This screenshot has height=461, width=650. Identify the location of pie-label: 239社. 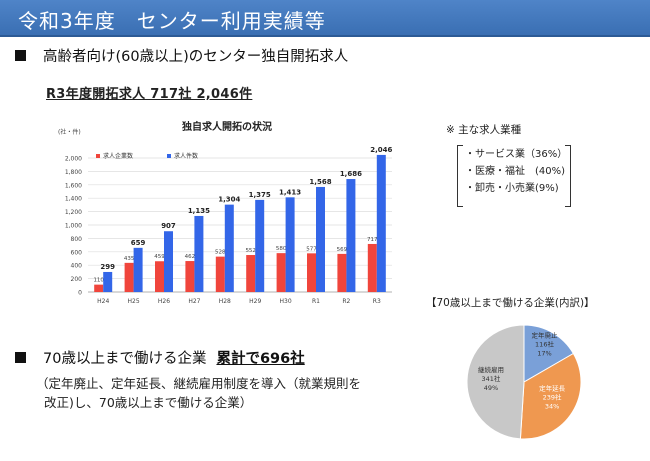
(552, 396).